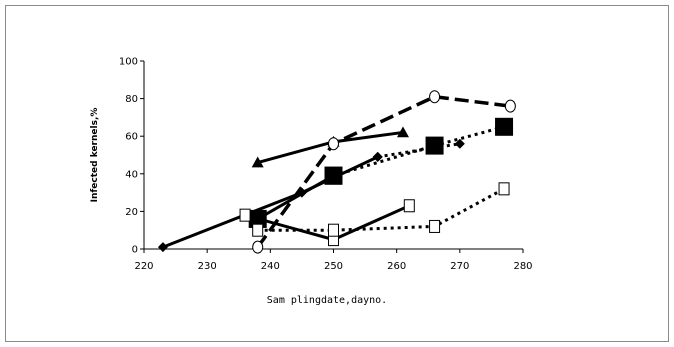  Describe the element at coordinates (396, 266) in the screenshot. I see `x-tick-label: 260` at that location.